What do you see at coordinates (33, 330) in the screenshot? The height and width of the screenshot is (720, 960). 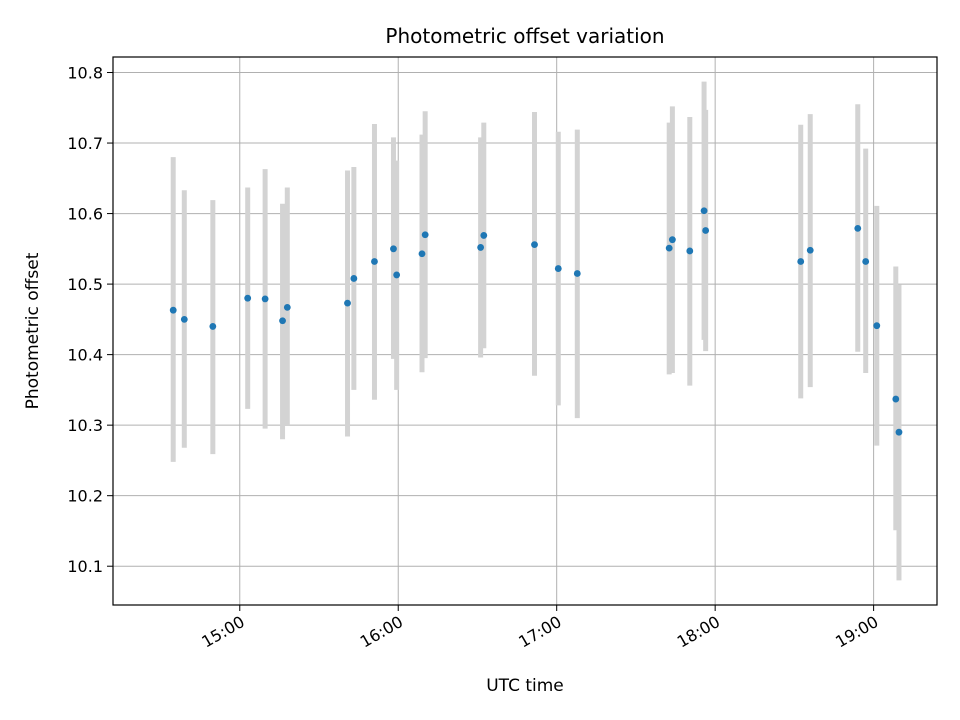 I see `y-axis-label: Photometric offset` at bounding box center [33, 330].